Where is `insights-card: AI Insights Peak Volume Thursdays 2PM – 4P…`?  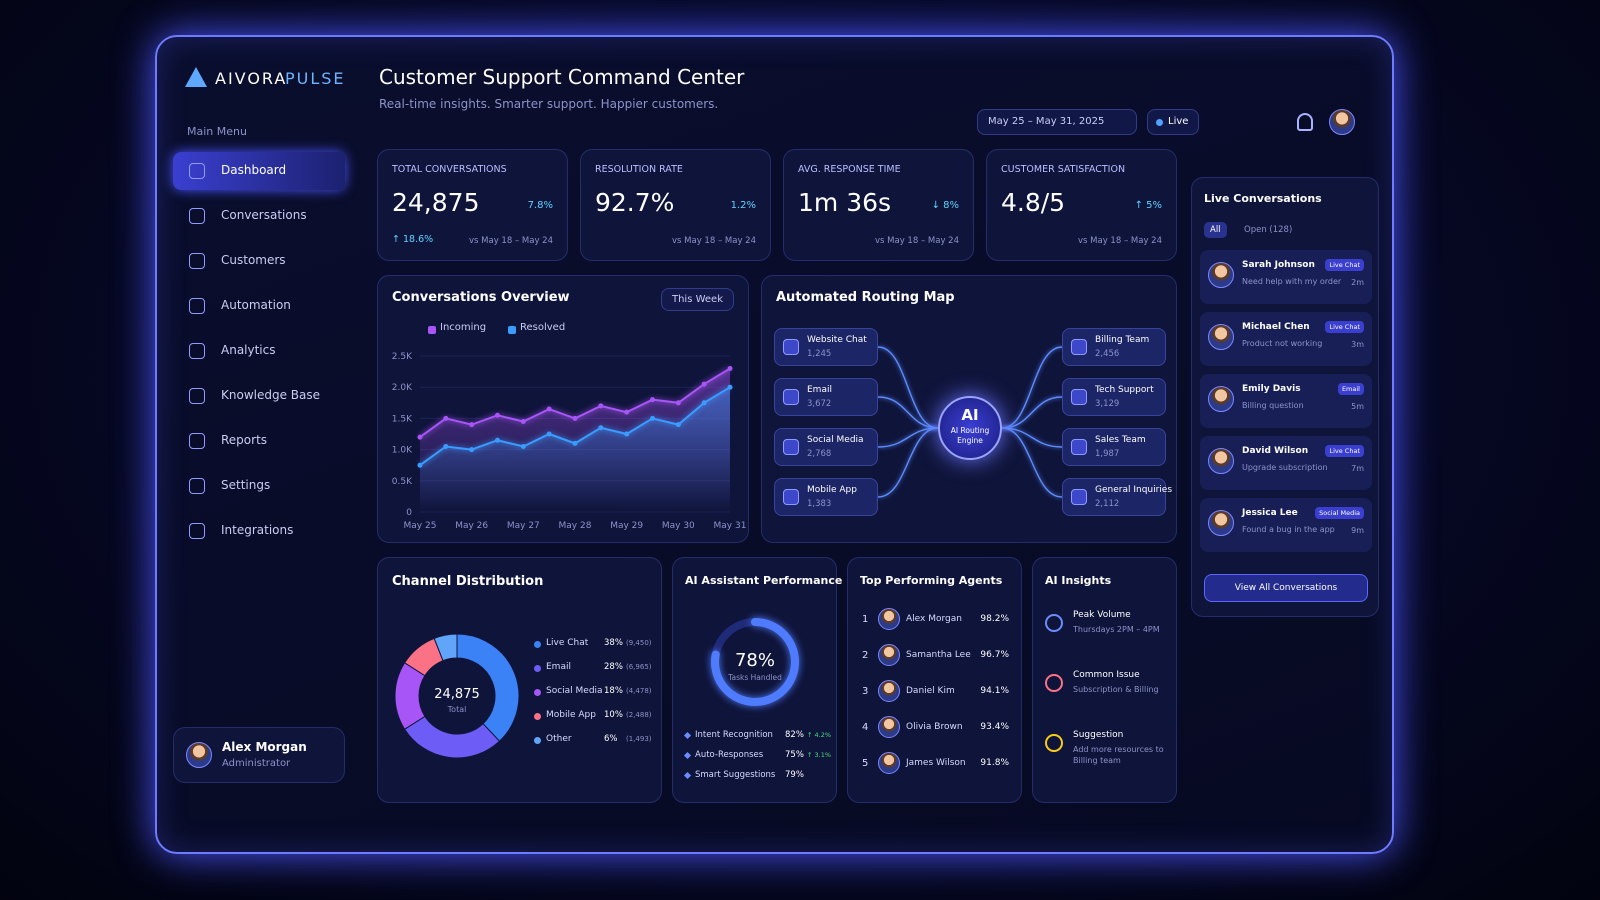 insights-card: AI Insights Peak Volume Thursdays 2PM – 4P… is located at coordinates (1104, 680).